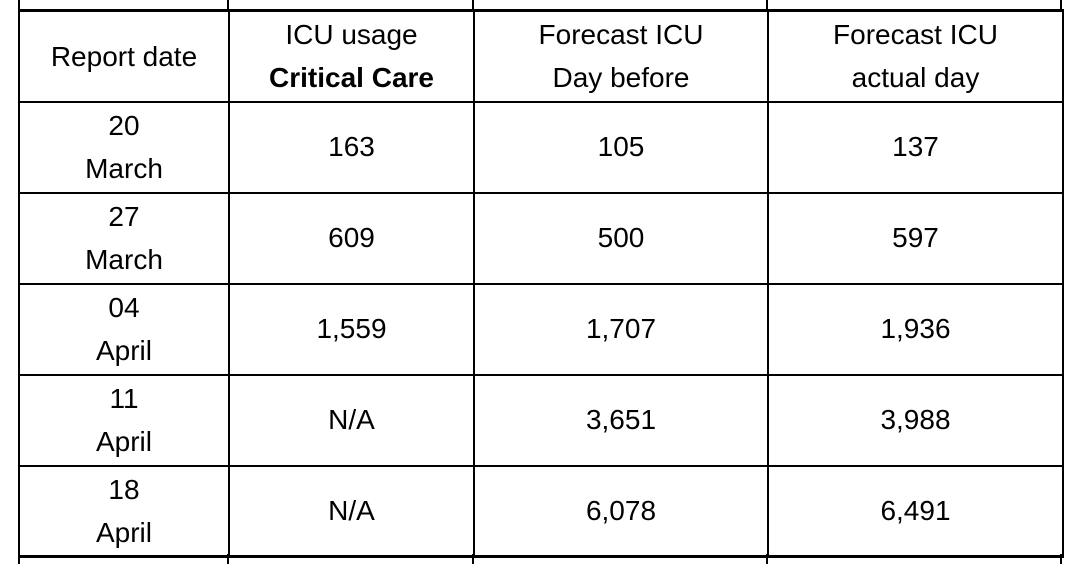  Describe the element at coordinates (124, 216) in the screenshot. I see `report-date-day: 27` at that location.